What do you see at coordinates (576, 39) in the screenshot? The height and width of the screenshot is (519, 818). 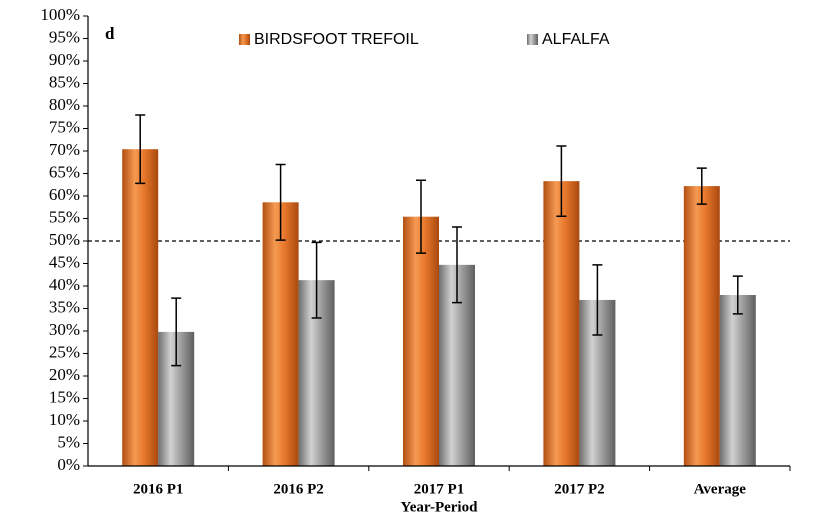 I see `legend-label: ALFALFA` at bounding box center [576, 39].